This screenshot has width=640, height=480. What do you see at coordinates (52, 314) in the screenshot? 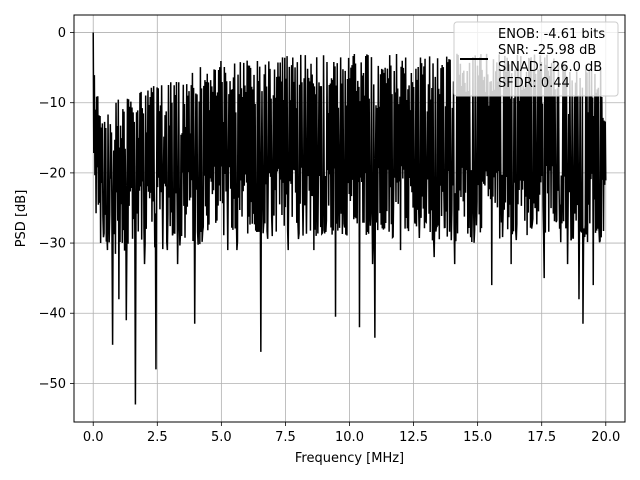
I see `y-tick-label: −40` at bounding box center [52, 314].